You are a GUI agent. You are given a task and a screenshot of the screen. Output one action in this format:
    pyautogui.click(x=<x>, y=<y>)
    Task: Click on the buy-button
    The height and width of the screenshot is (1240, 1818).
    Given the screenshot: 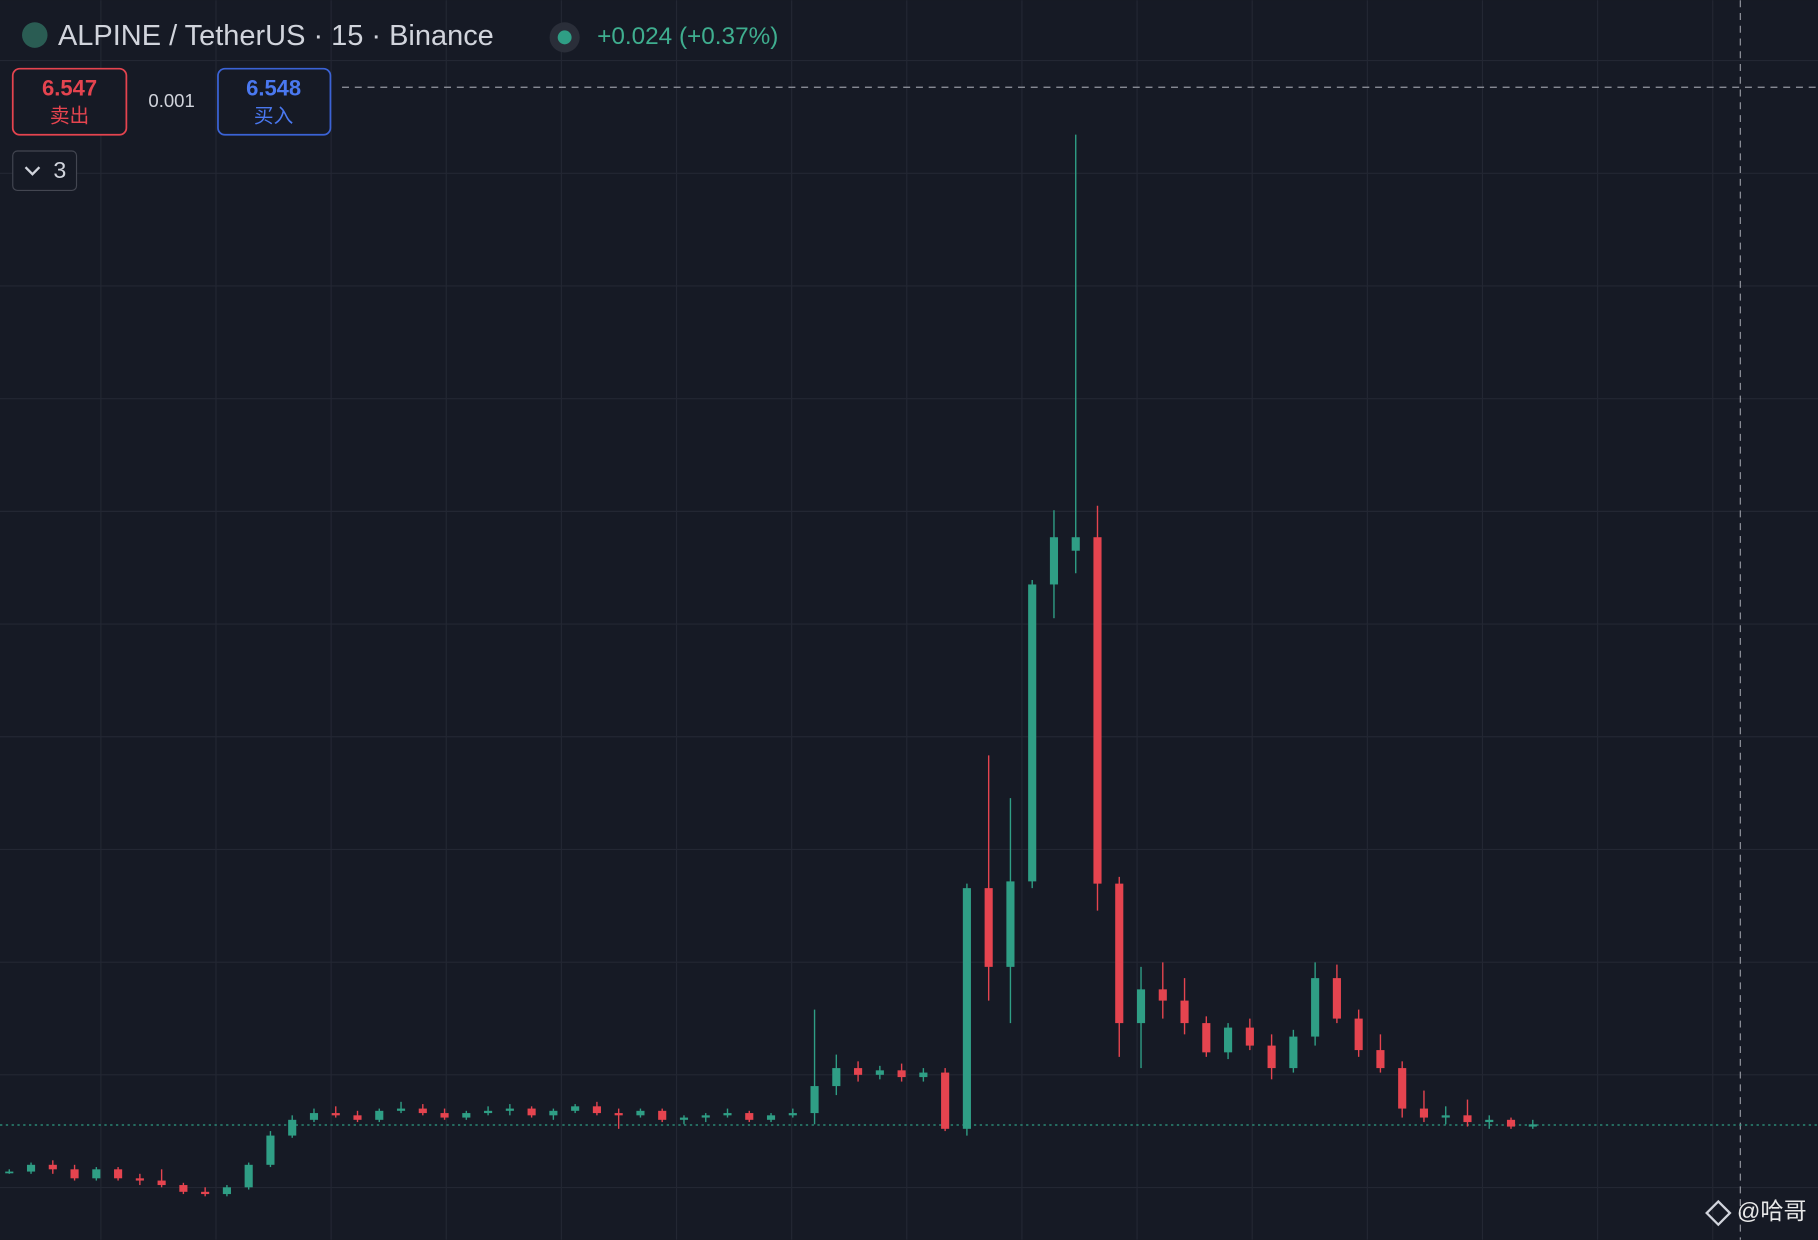 What is the action you would take?
    pyautogui.click(x=274, y=101)
    